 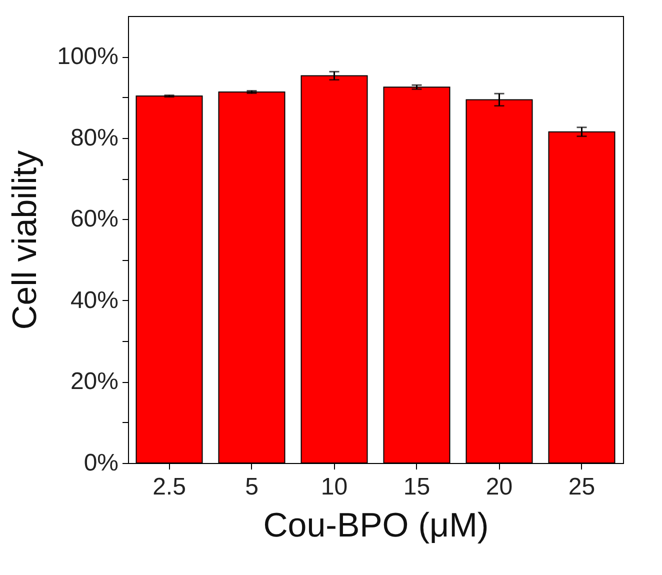 I want to click on x-tick-label: 15, so click(x=416, y=487).